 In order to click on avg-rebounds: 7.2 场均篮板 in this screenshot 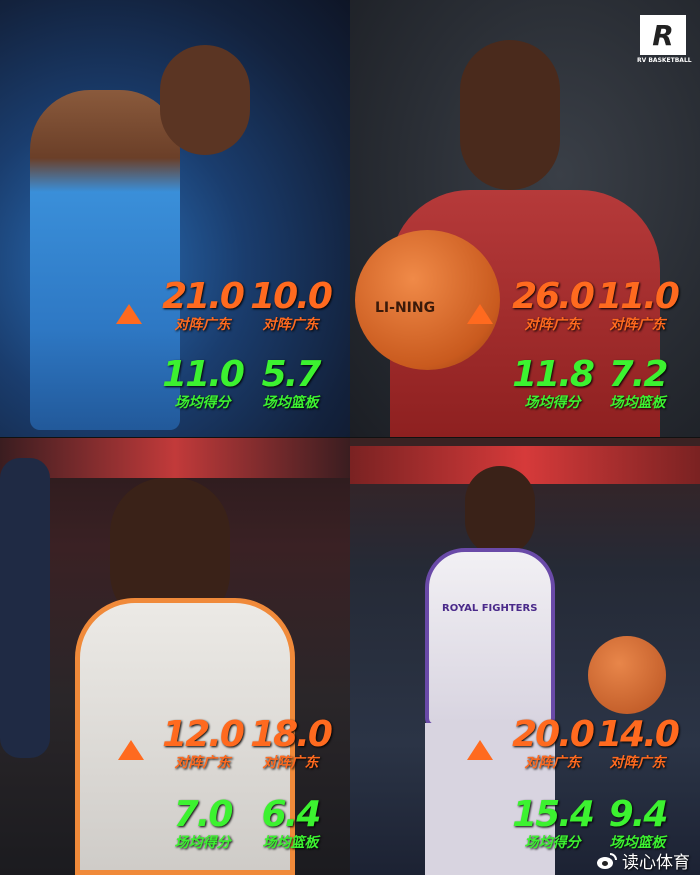, I will do `click(637, 384)`.